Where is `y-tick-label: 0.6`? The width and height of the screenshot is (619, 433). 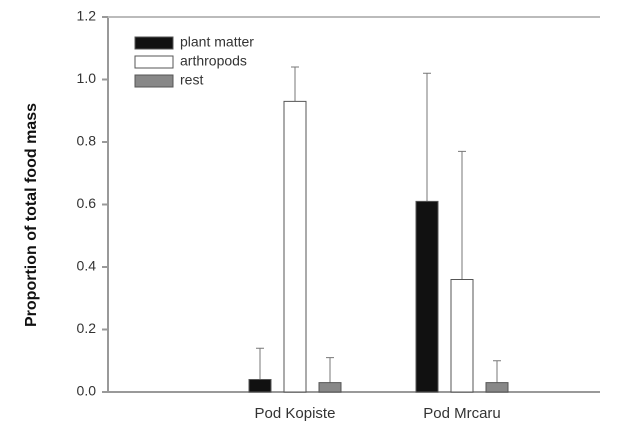
y-tick-label: 0.6 is located at coordinates (87, 203).